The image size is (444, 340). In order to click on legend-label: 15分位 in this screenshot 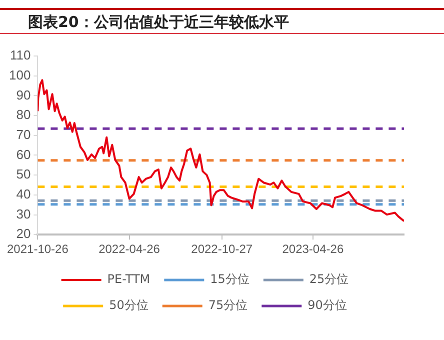, I will do `click(230, 279)`.